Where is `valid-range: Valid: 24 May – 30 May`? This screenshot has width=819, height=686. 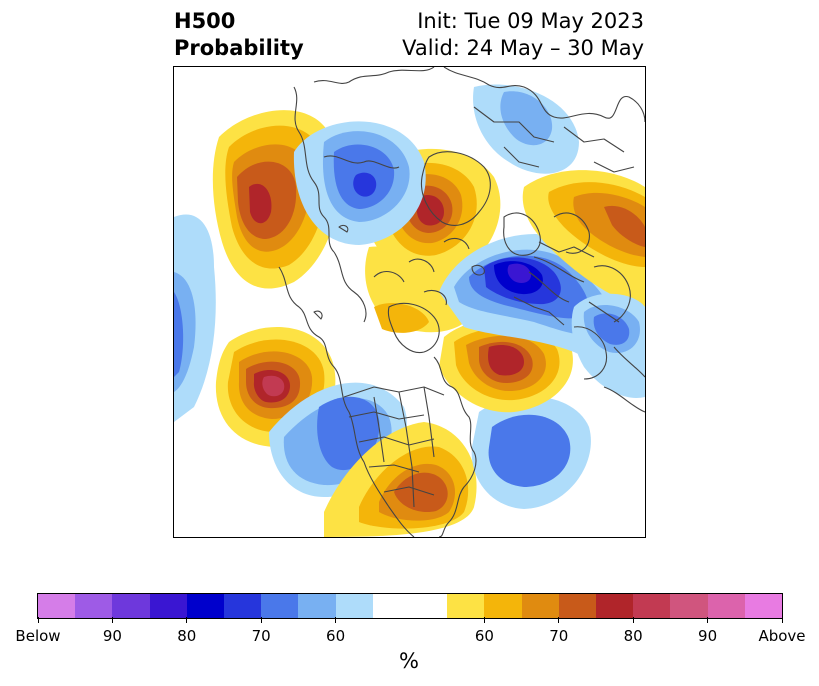 valid-range: Valid: 24 May – 30 May is located at coordinates (523, 48).